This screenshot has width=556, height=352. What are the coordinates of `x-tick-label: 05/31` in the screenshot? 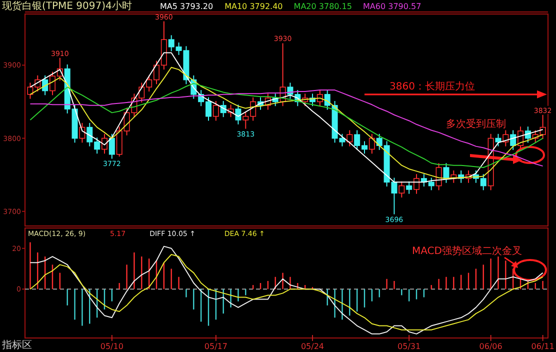 It's located at (409, 346).